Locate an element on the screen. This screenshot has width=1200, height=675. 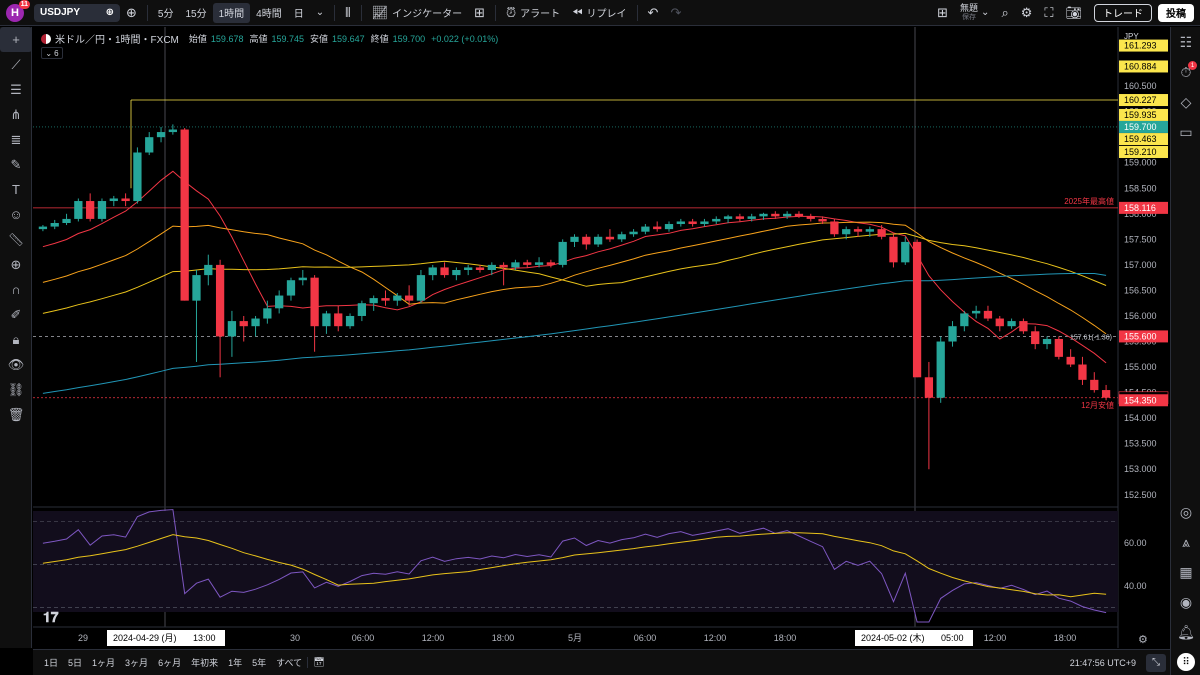
apps-button: ⠿ is located at coordinates (1185, 661).